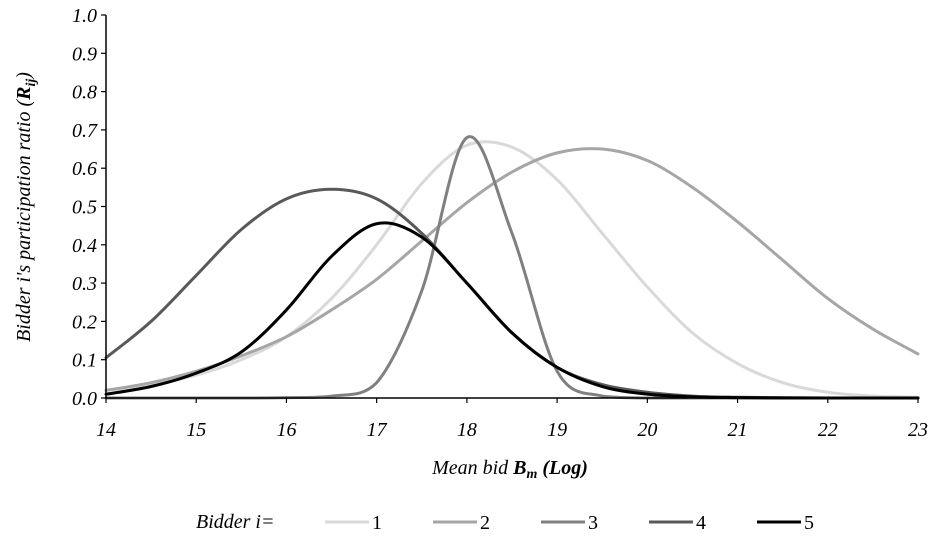 Image resolution: width=936 pixels, height=539 pixels. Describe the element at coordinates (84, 322) in the screenshot. I see `y-tick-label: 0.2` at that location.